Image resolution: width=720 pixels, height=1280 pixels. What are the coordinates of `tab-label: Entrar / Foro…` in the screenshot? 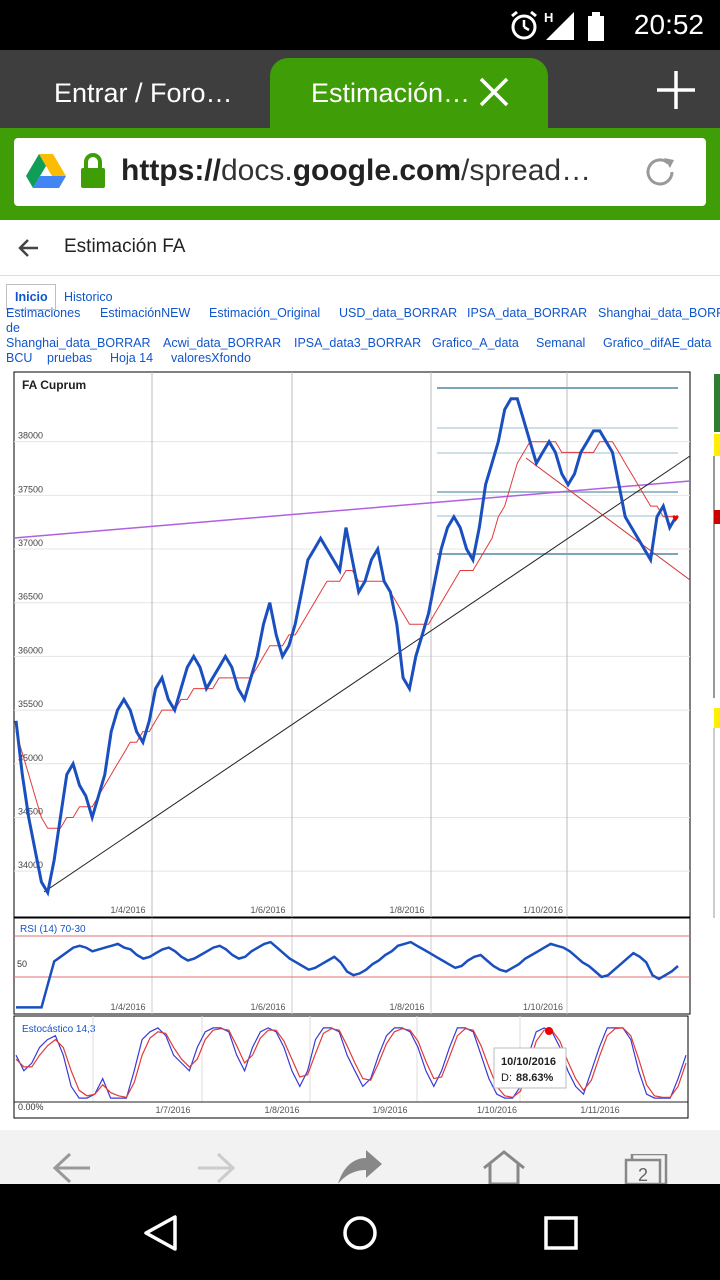 It's located at (143, 93).